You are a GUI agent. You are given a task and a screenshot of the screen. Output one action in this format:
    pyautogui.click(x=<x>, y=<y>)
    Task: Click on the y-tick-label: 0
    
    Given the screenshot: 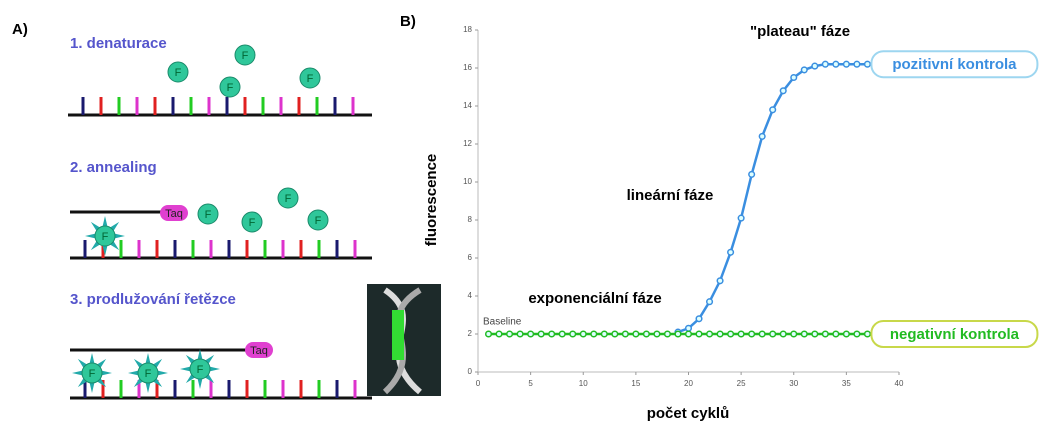 What is the action you would take?
    pyautogui.click(x=470, y=371)
    